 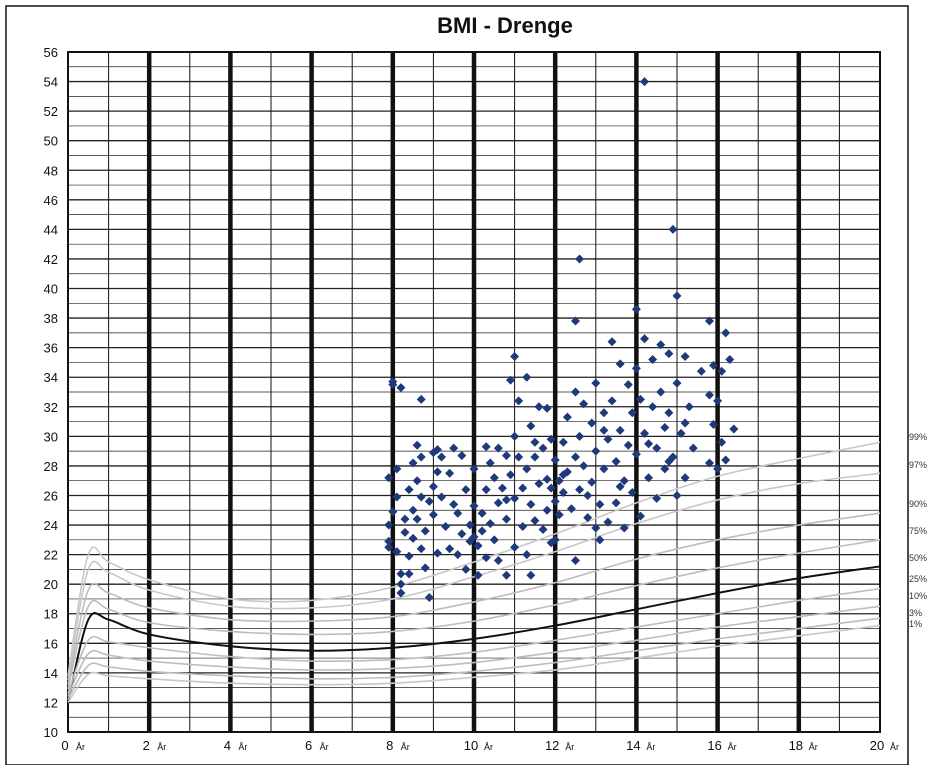 I want to click on y-tick-label: 42, so click(x=51, y=259).